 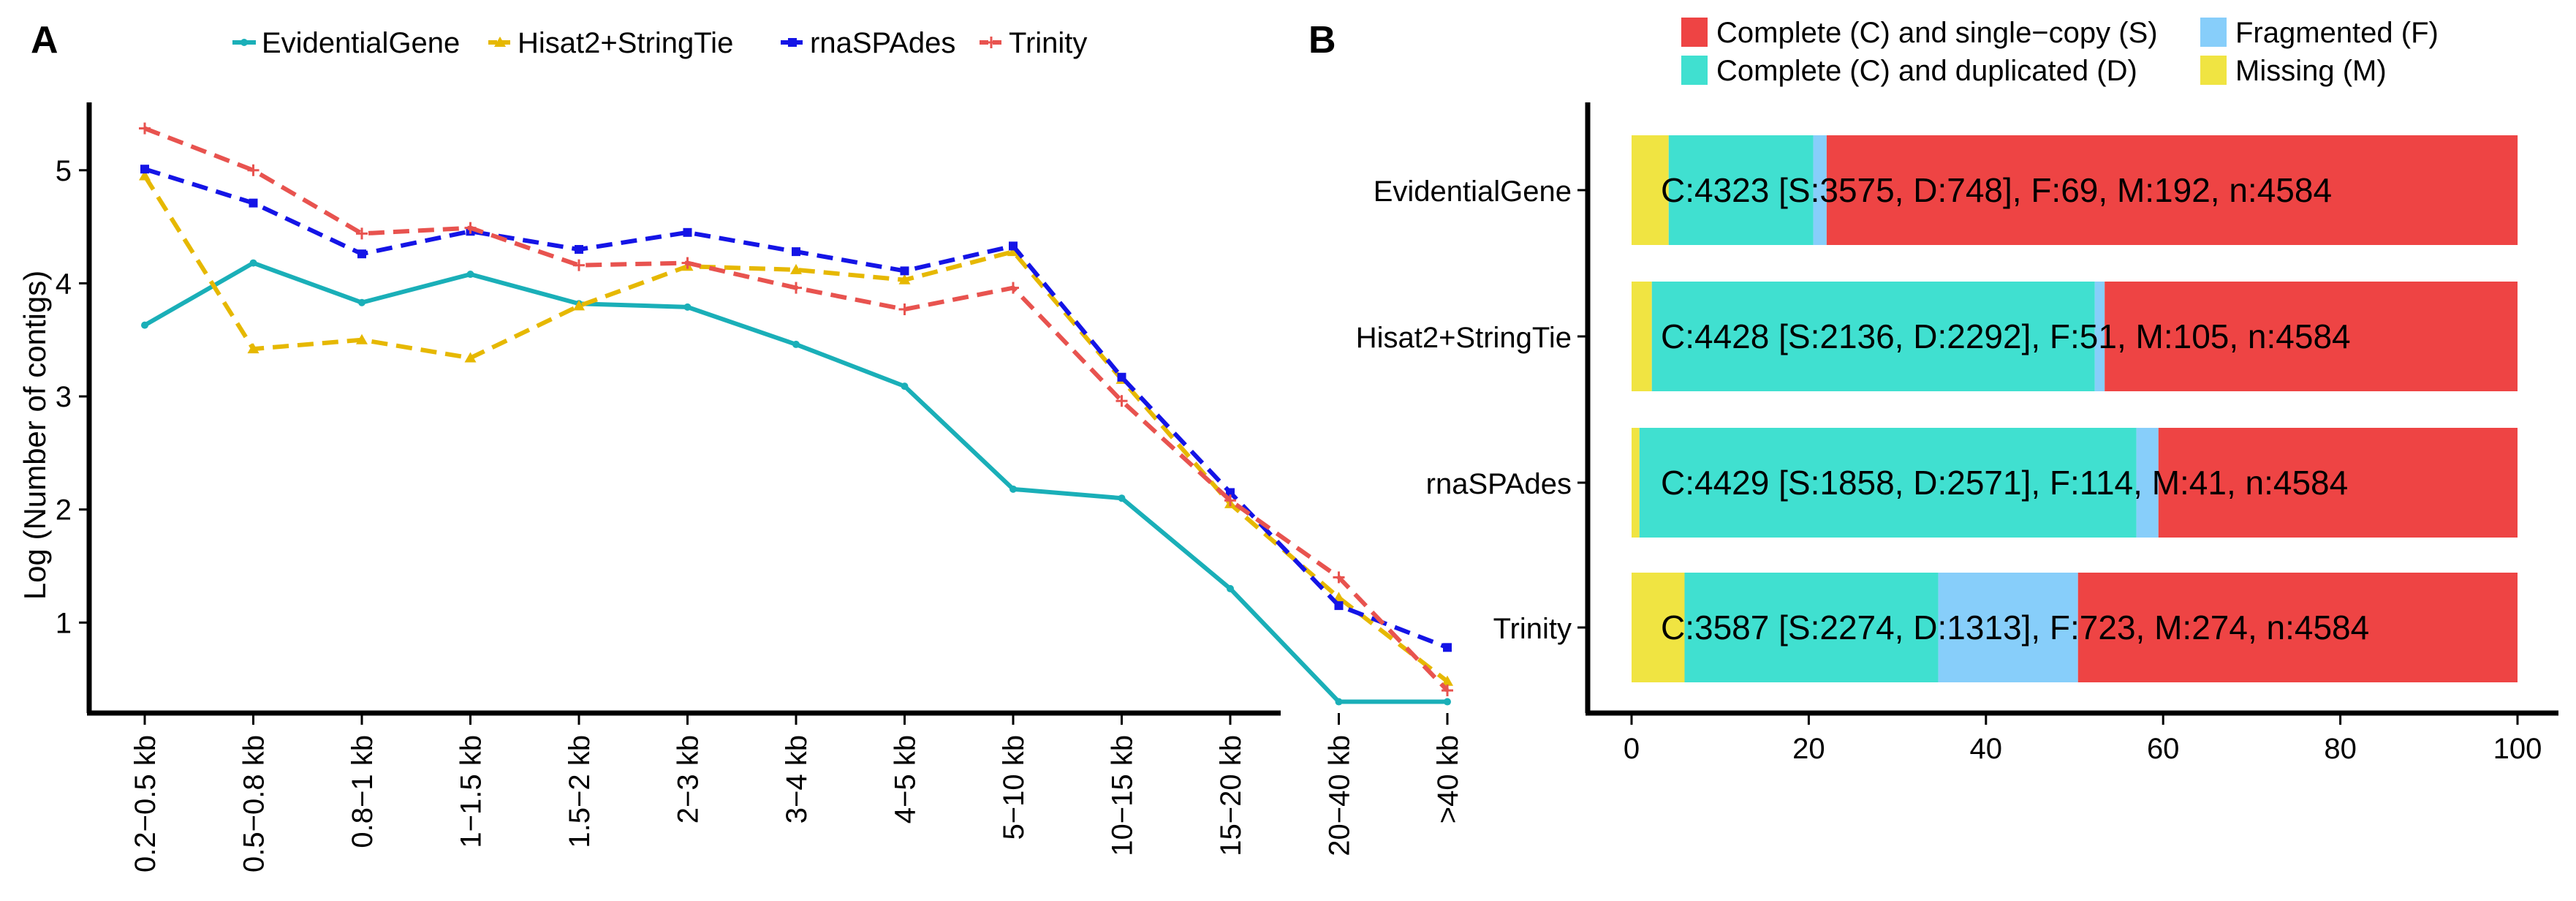 I want to click on legend-item-missing-m: Missing (M), so click(x=2293, y=71).